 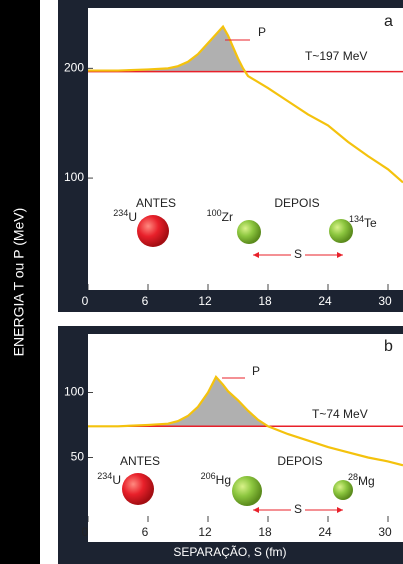 I want to click on curve, so click(x=245, y=420).